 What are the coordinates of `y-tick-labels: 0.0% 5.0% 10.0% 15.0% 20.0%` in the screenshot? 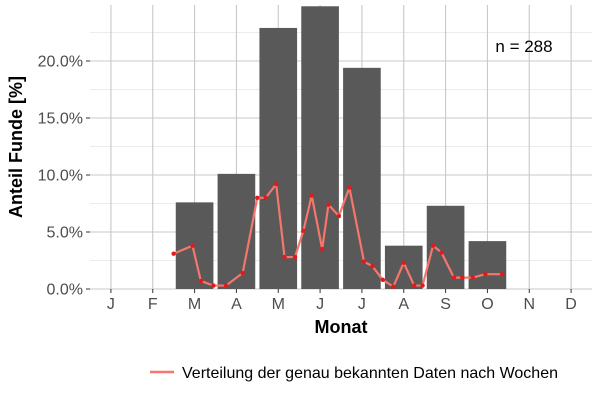 It's located at (64, 176).